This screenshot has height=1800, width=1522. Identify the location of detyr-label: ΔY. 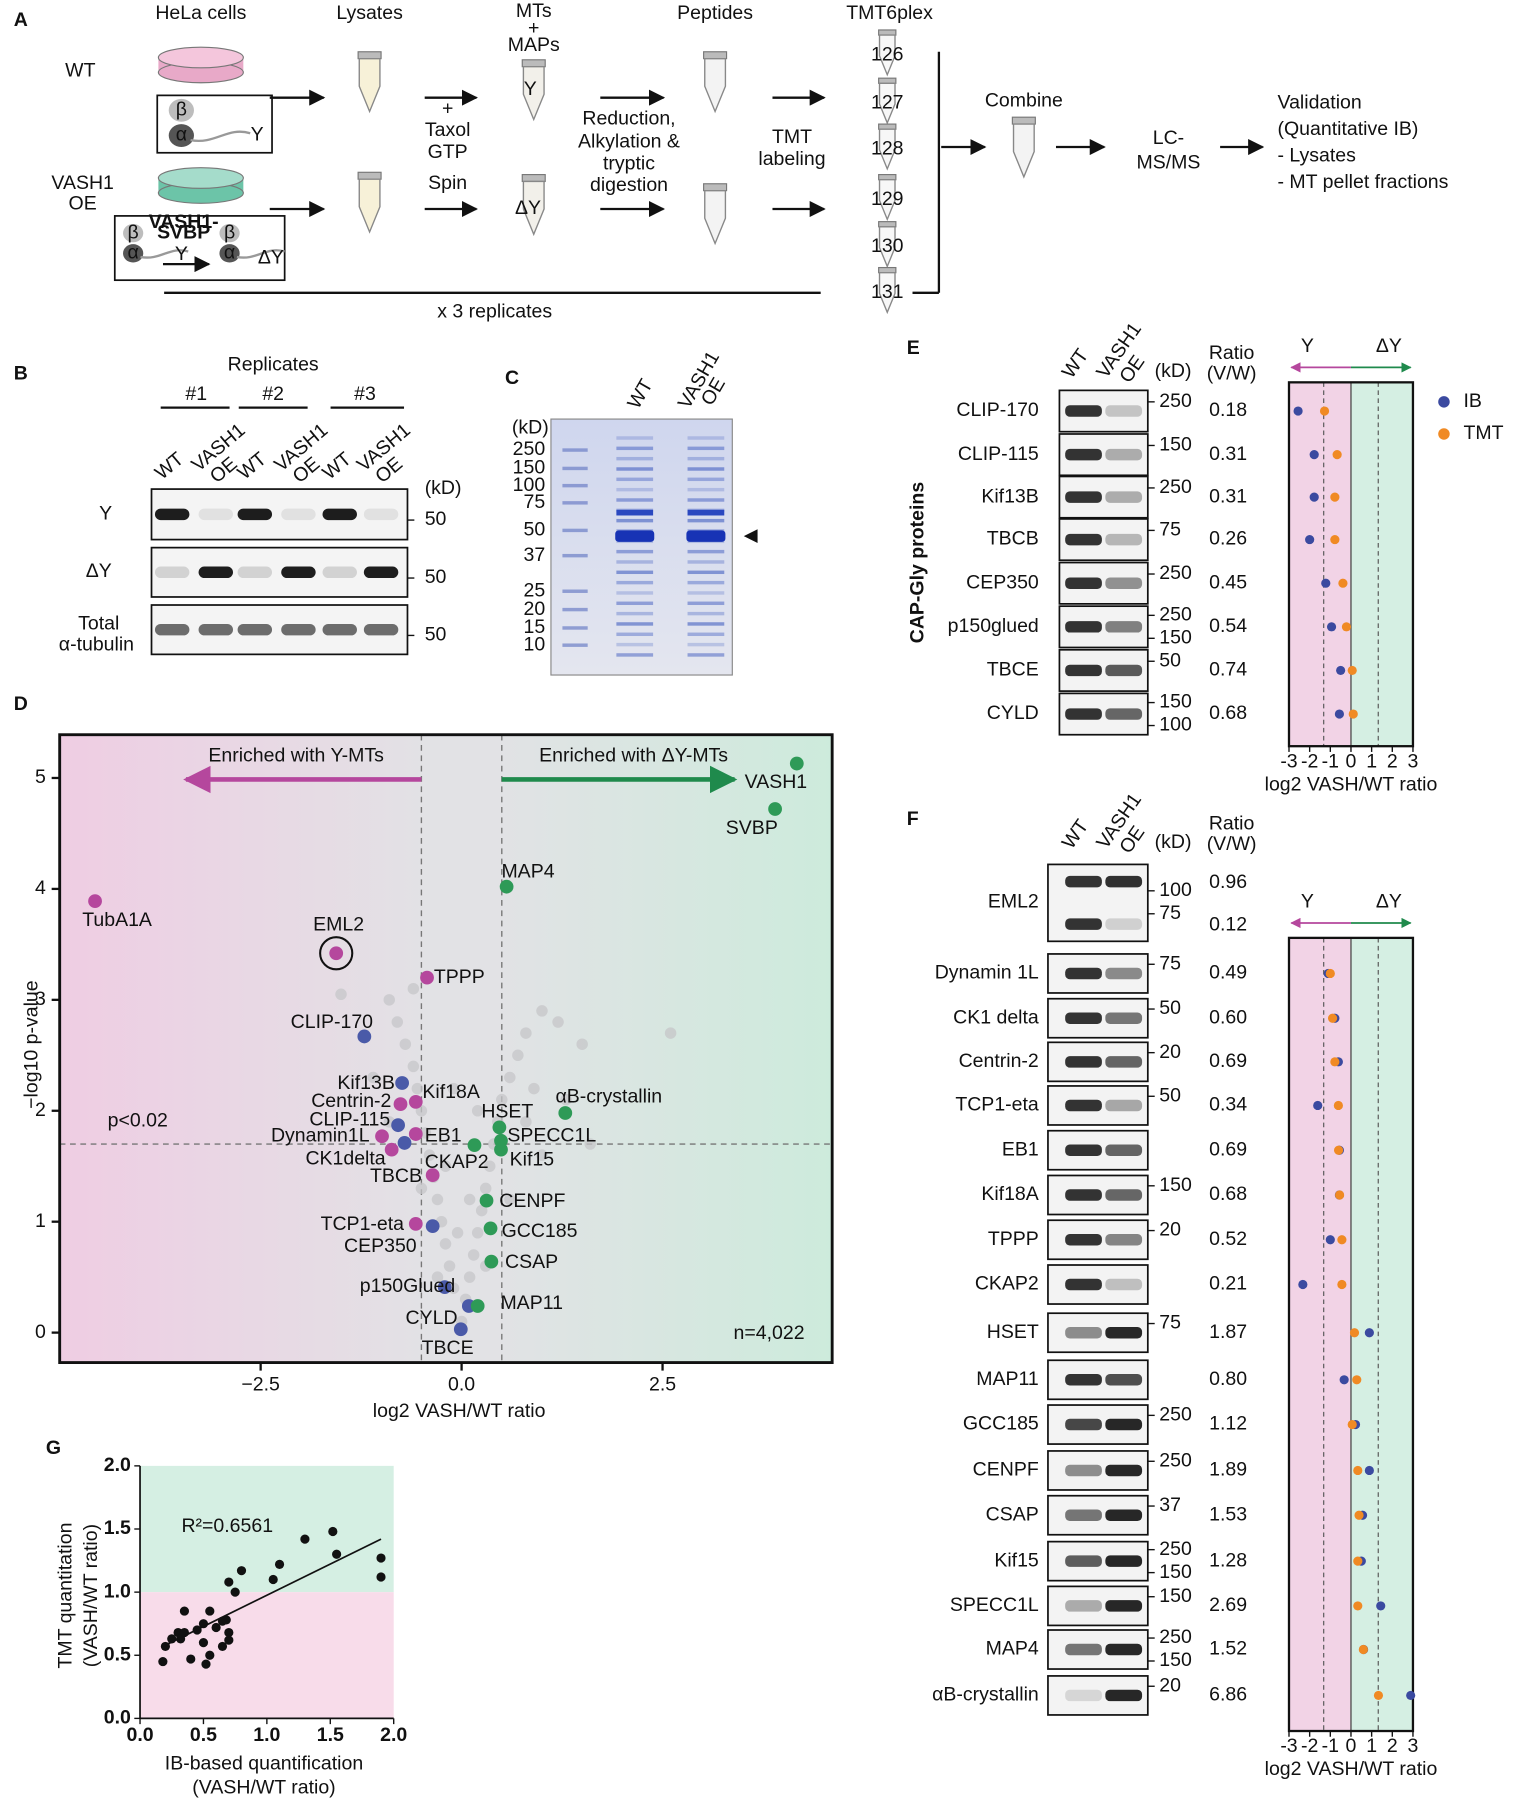
(528, 208).